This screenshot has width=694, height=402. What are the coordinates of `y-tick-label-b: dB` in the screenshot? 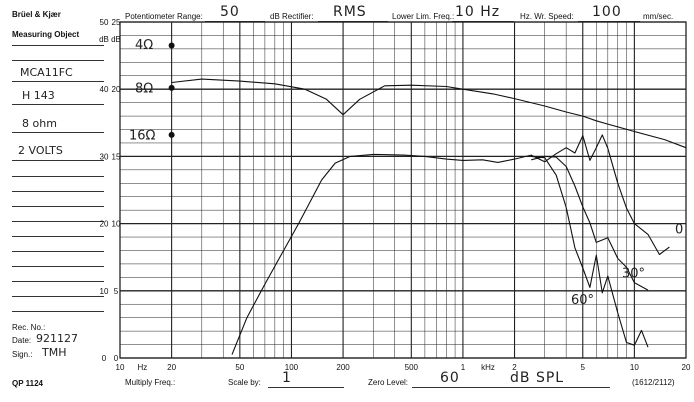 It's located at (116, 39).